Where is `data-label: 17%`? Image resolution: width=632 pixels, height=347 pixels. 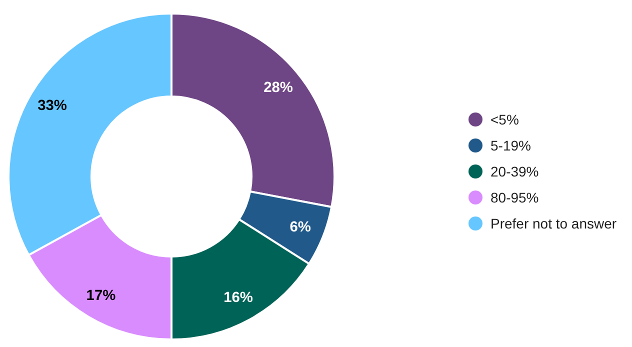
data-label: 17% is located at coordinates (101, 296).